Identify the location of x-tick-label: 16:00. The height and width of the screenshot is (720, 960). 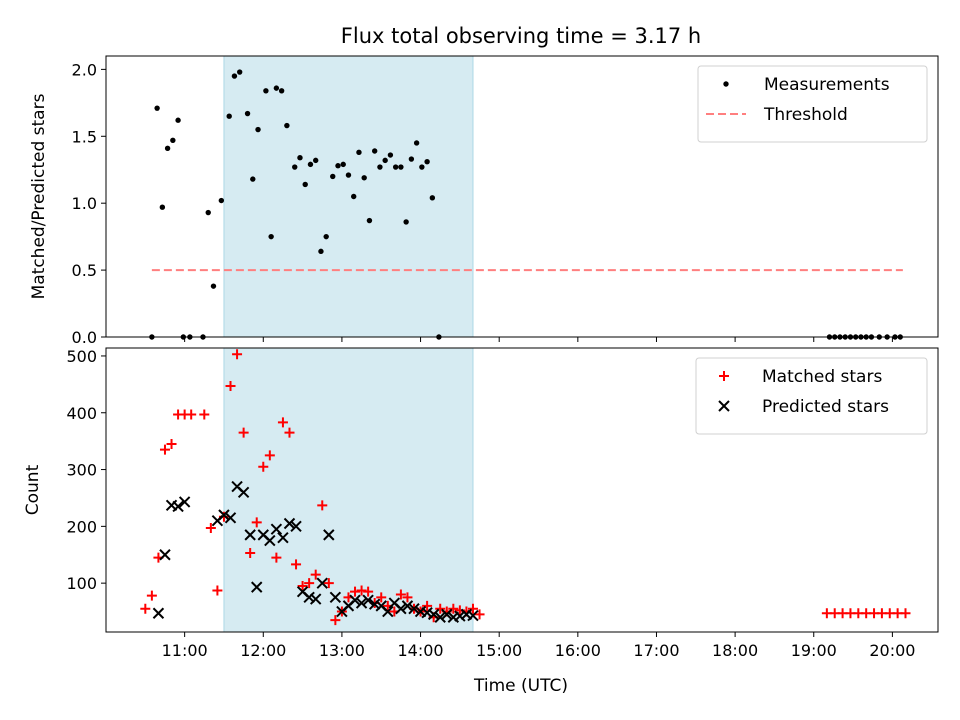
(578, 650).